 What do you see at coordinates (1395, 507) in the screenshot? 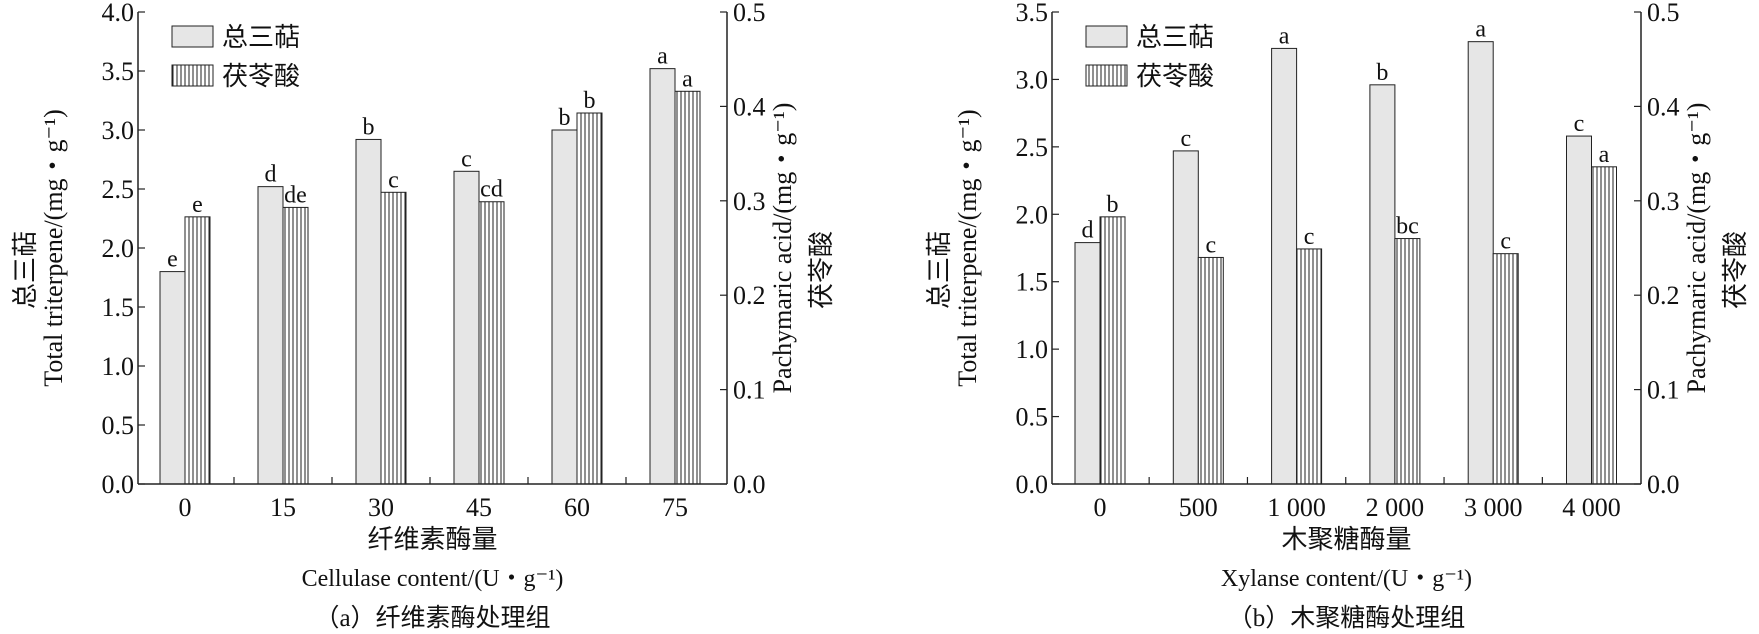
I see `x-tick-label: 2 000` at bounding box center [1395, 507].